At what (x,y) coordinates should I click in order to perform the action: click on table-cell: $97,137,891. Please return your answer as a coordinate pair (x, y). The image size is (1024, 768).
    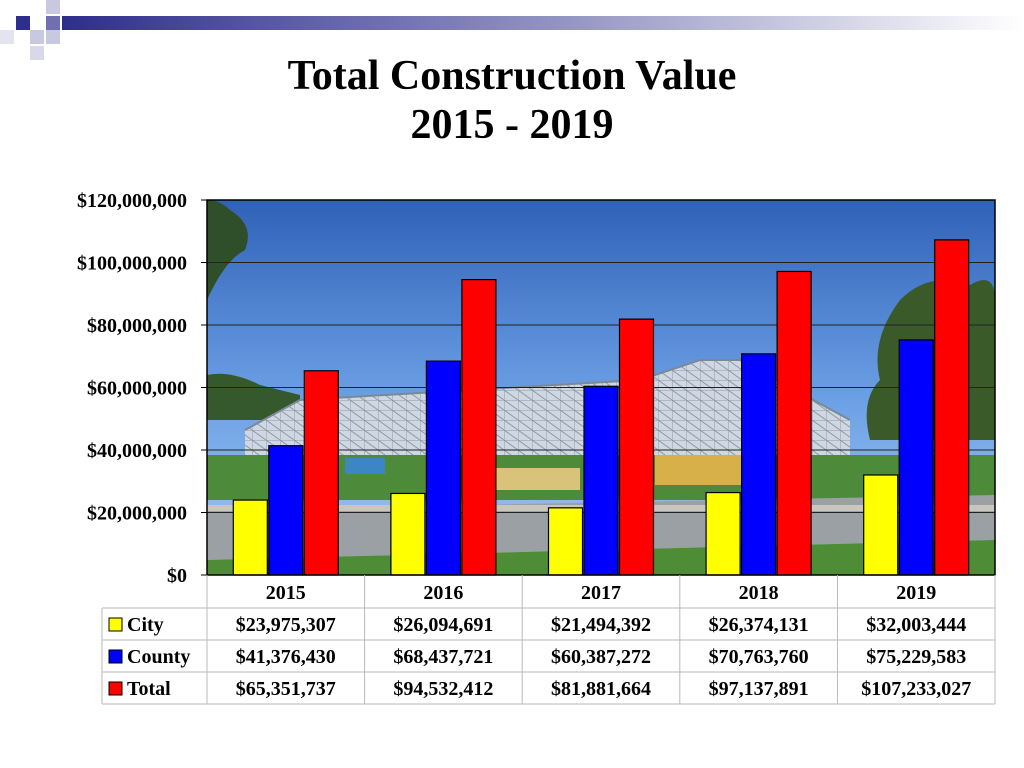
    Looking at the image, I should click on (759, 689).